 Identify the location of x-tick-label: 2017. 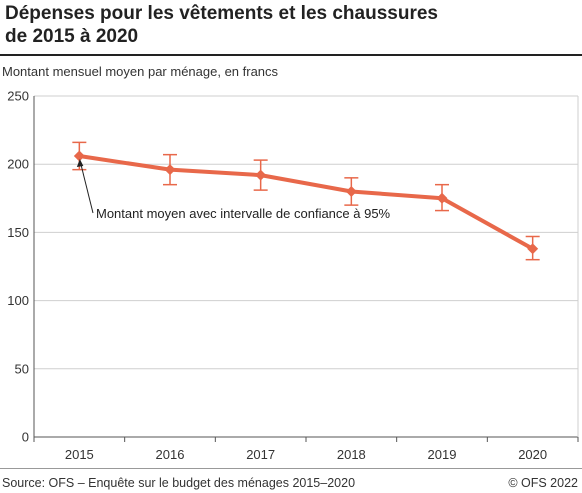
(260, 454).